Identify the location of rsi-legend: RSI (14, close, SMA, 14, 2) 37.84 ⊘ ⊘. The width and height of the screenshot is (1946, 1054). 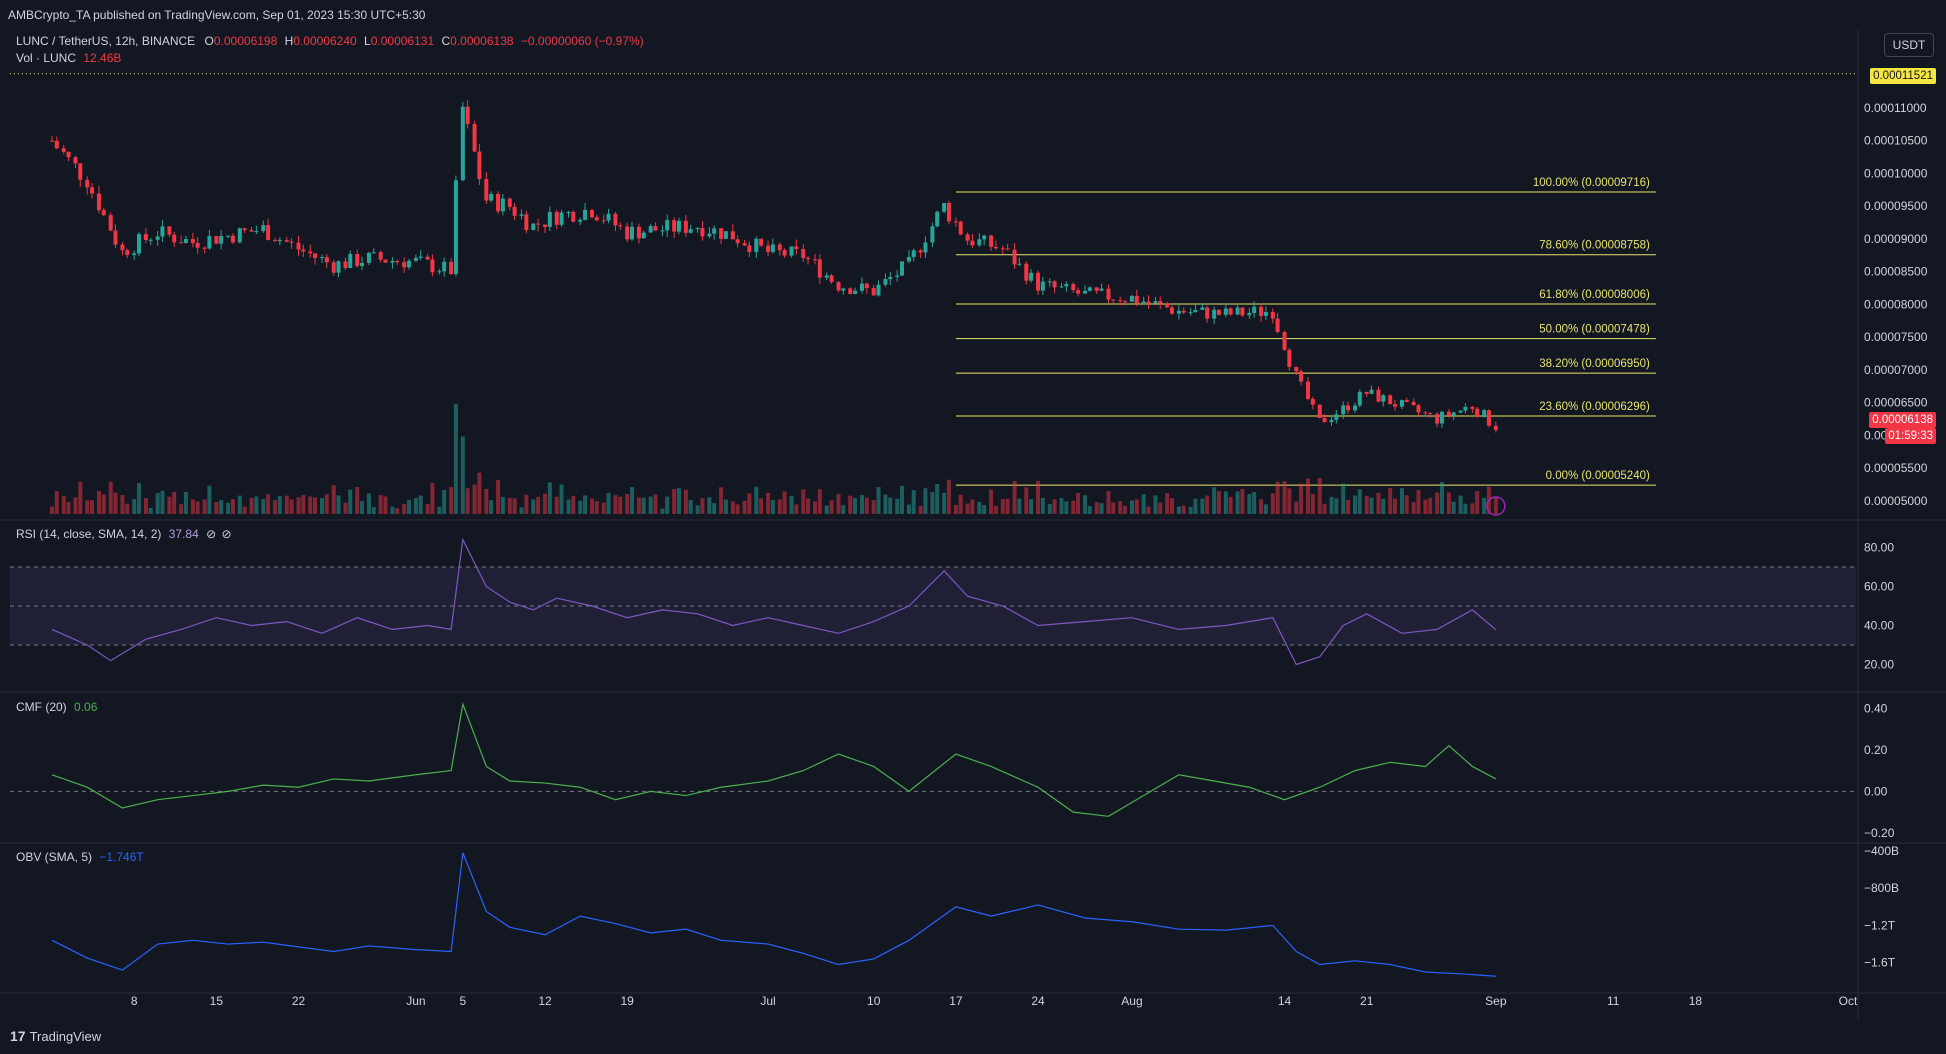
(124, 534).